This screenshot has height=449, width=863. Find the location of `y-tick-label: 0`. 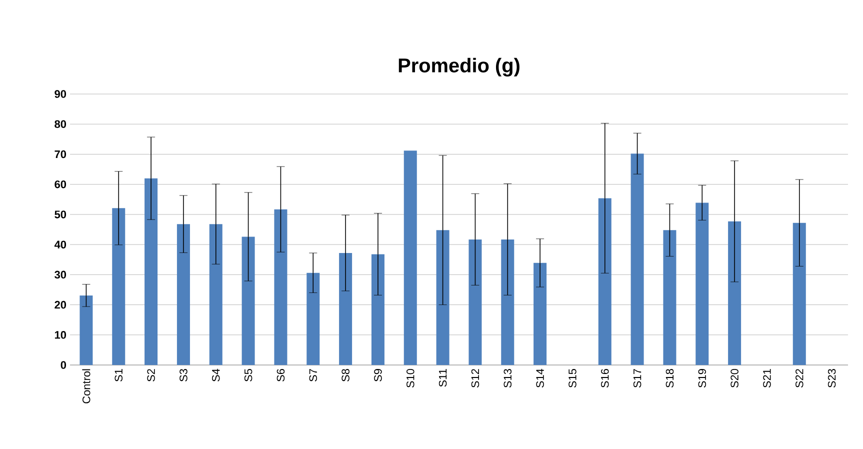

y-tick-label: 0 is located at coordinates (63, 365).